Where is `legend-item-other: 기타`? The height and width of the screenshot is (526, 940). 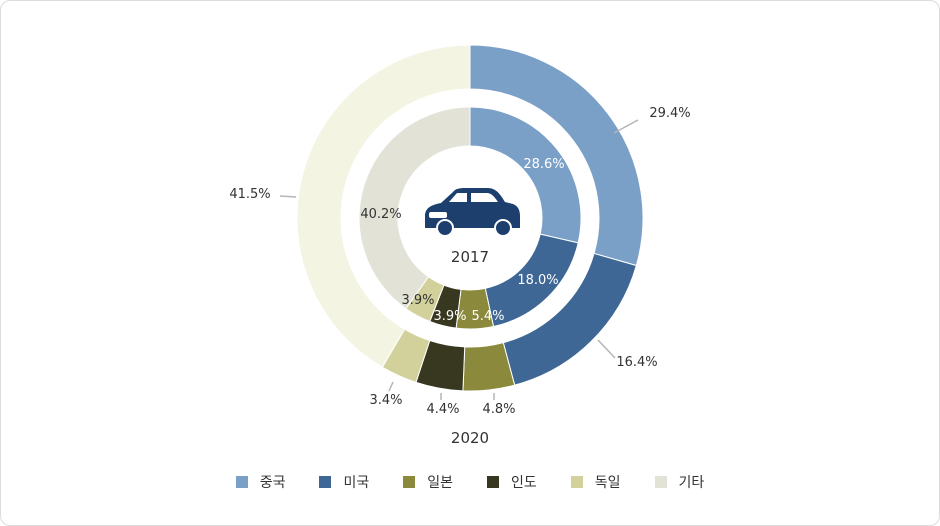
legend-item-other: 기타 is located at coordinates (679, 482).